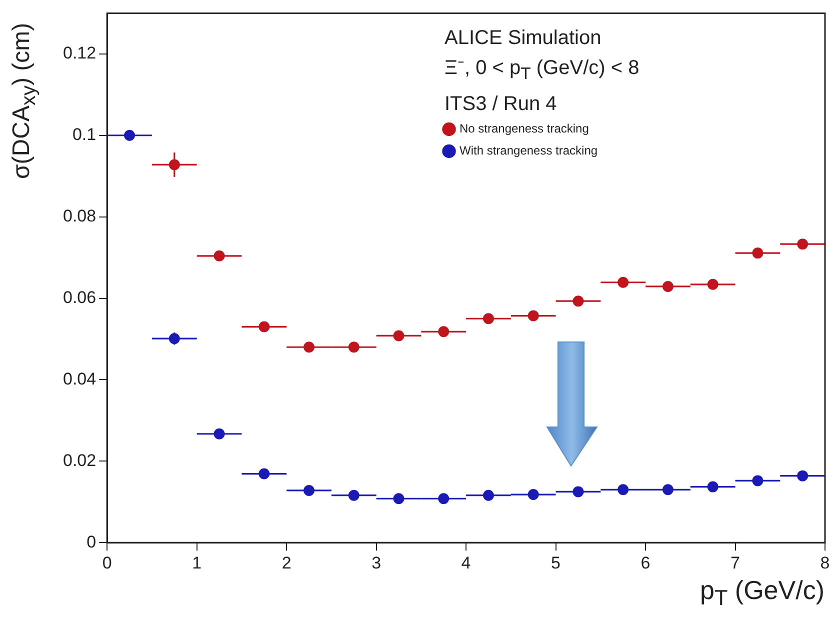 The image size is (835, 637). What do you see at coordinates (524, 129) in the screenshot?
I see `legend-label: No strangeness tracking` at bounding box center [524, 129].